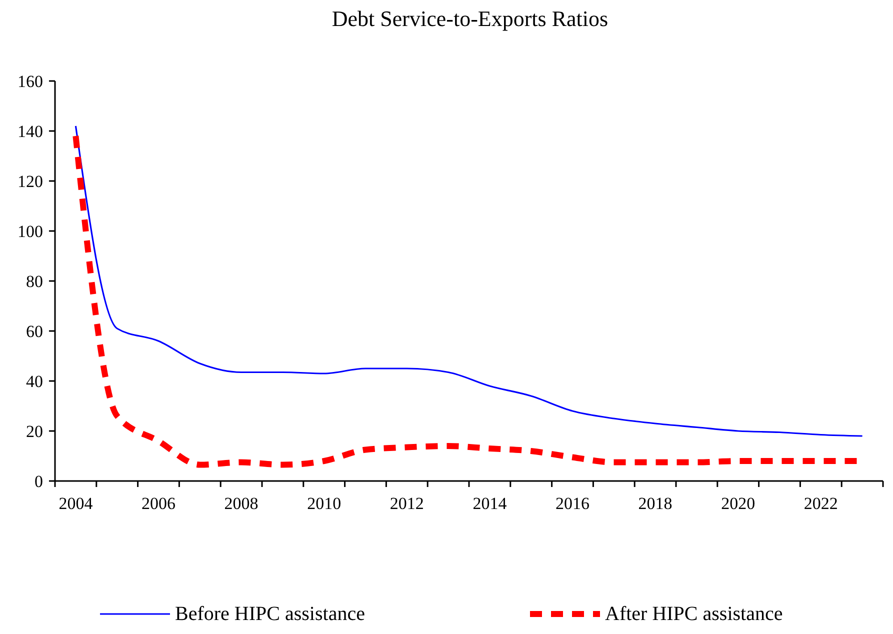 Image resolution: width=893 pixels, height=634 pixels. Describe the element at coordinates (34, 331) in the screenshot. I see `y-tick-label: 60` at that location.